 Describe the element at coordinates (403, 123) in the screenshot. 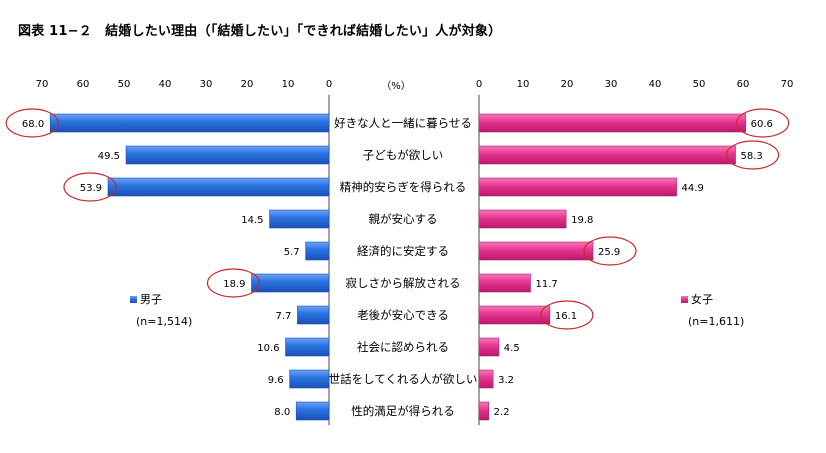

I see `category-label: 好きな人と一緒に暮らせる` at that location.